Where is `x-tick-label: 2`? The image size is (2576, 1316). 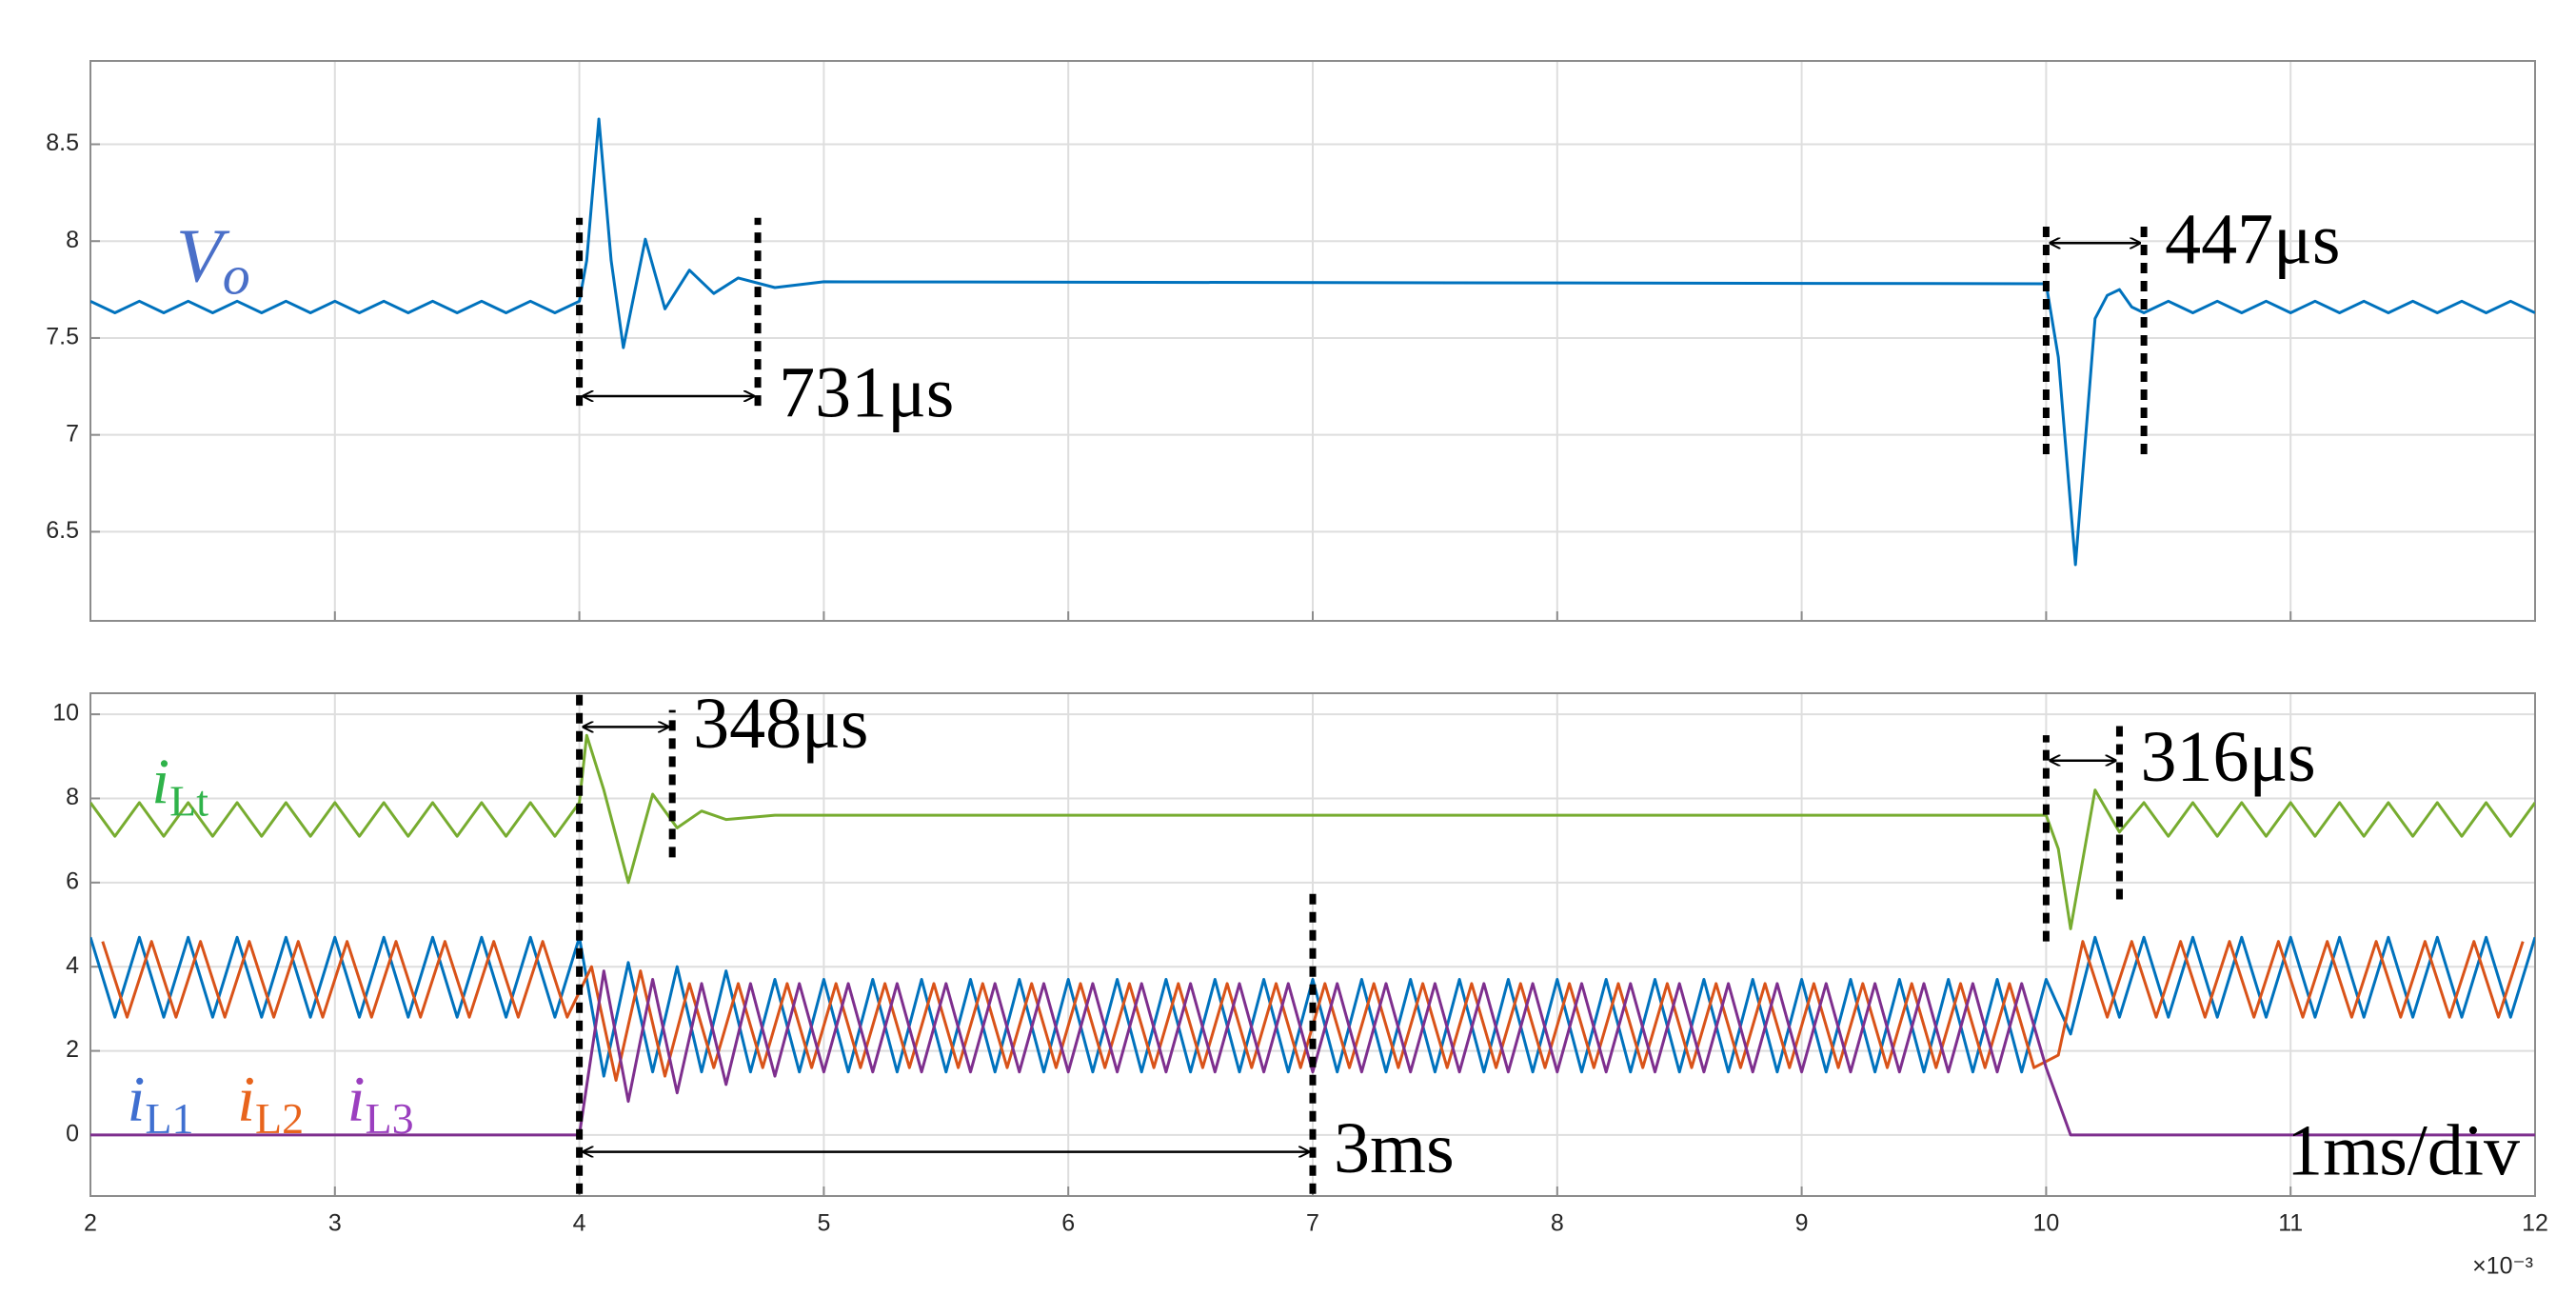 x-tick-label: 2 is located at coordinates (90, 1223).